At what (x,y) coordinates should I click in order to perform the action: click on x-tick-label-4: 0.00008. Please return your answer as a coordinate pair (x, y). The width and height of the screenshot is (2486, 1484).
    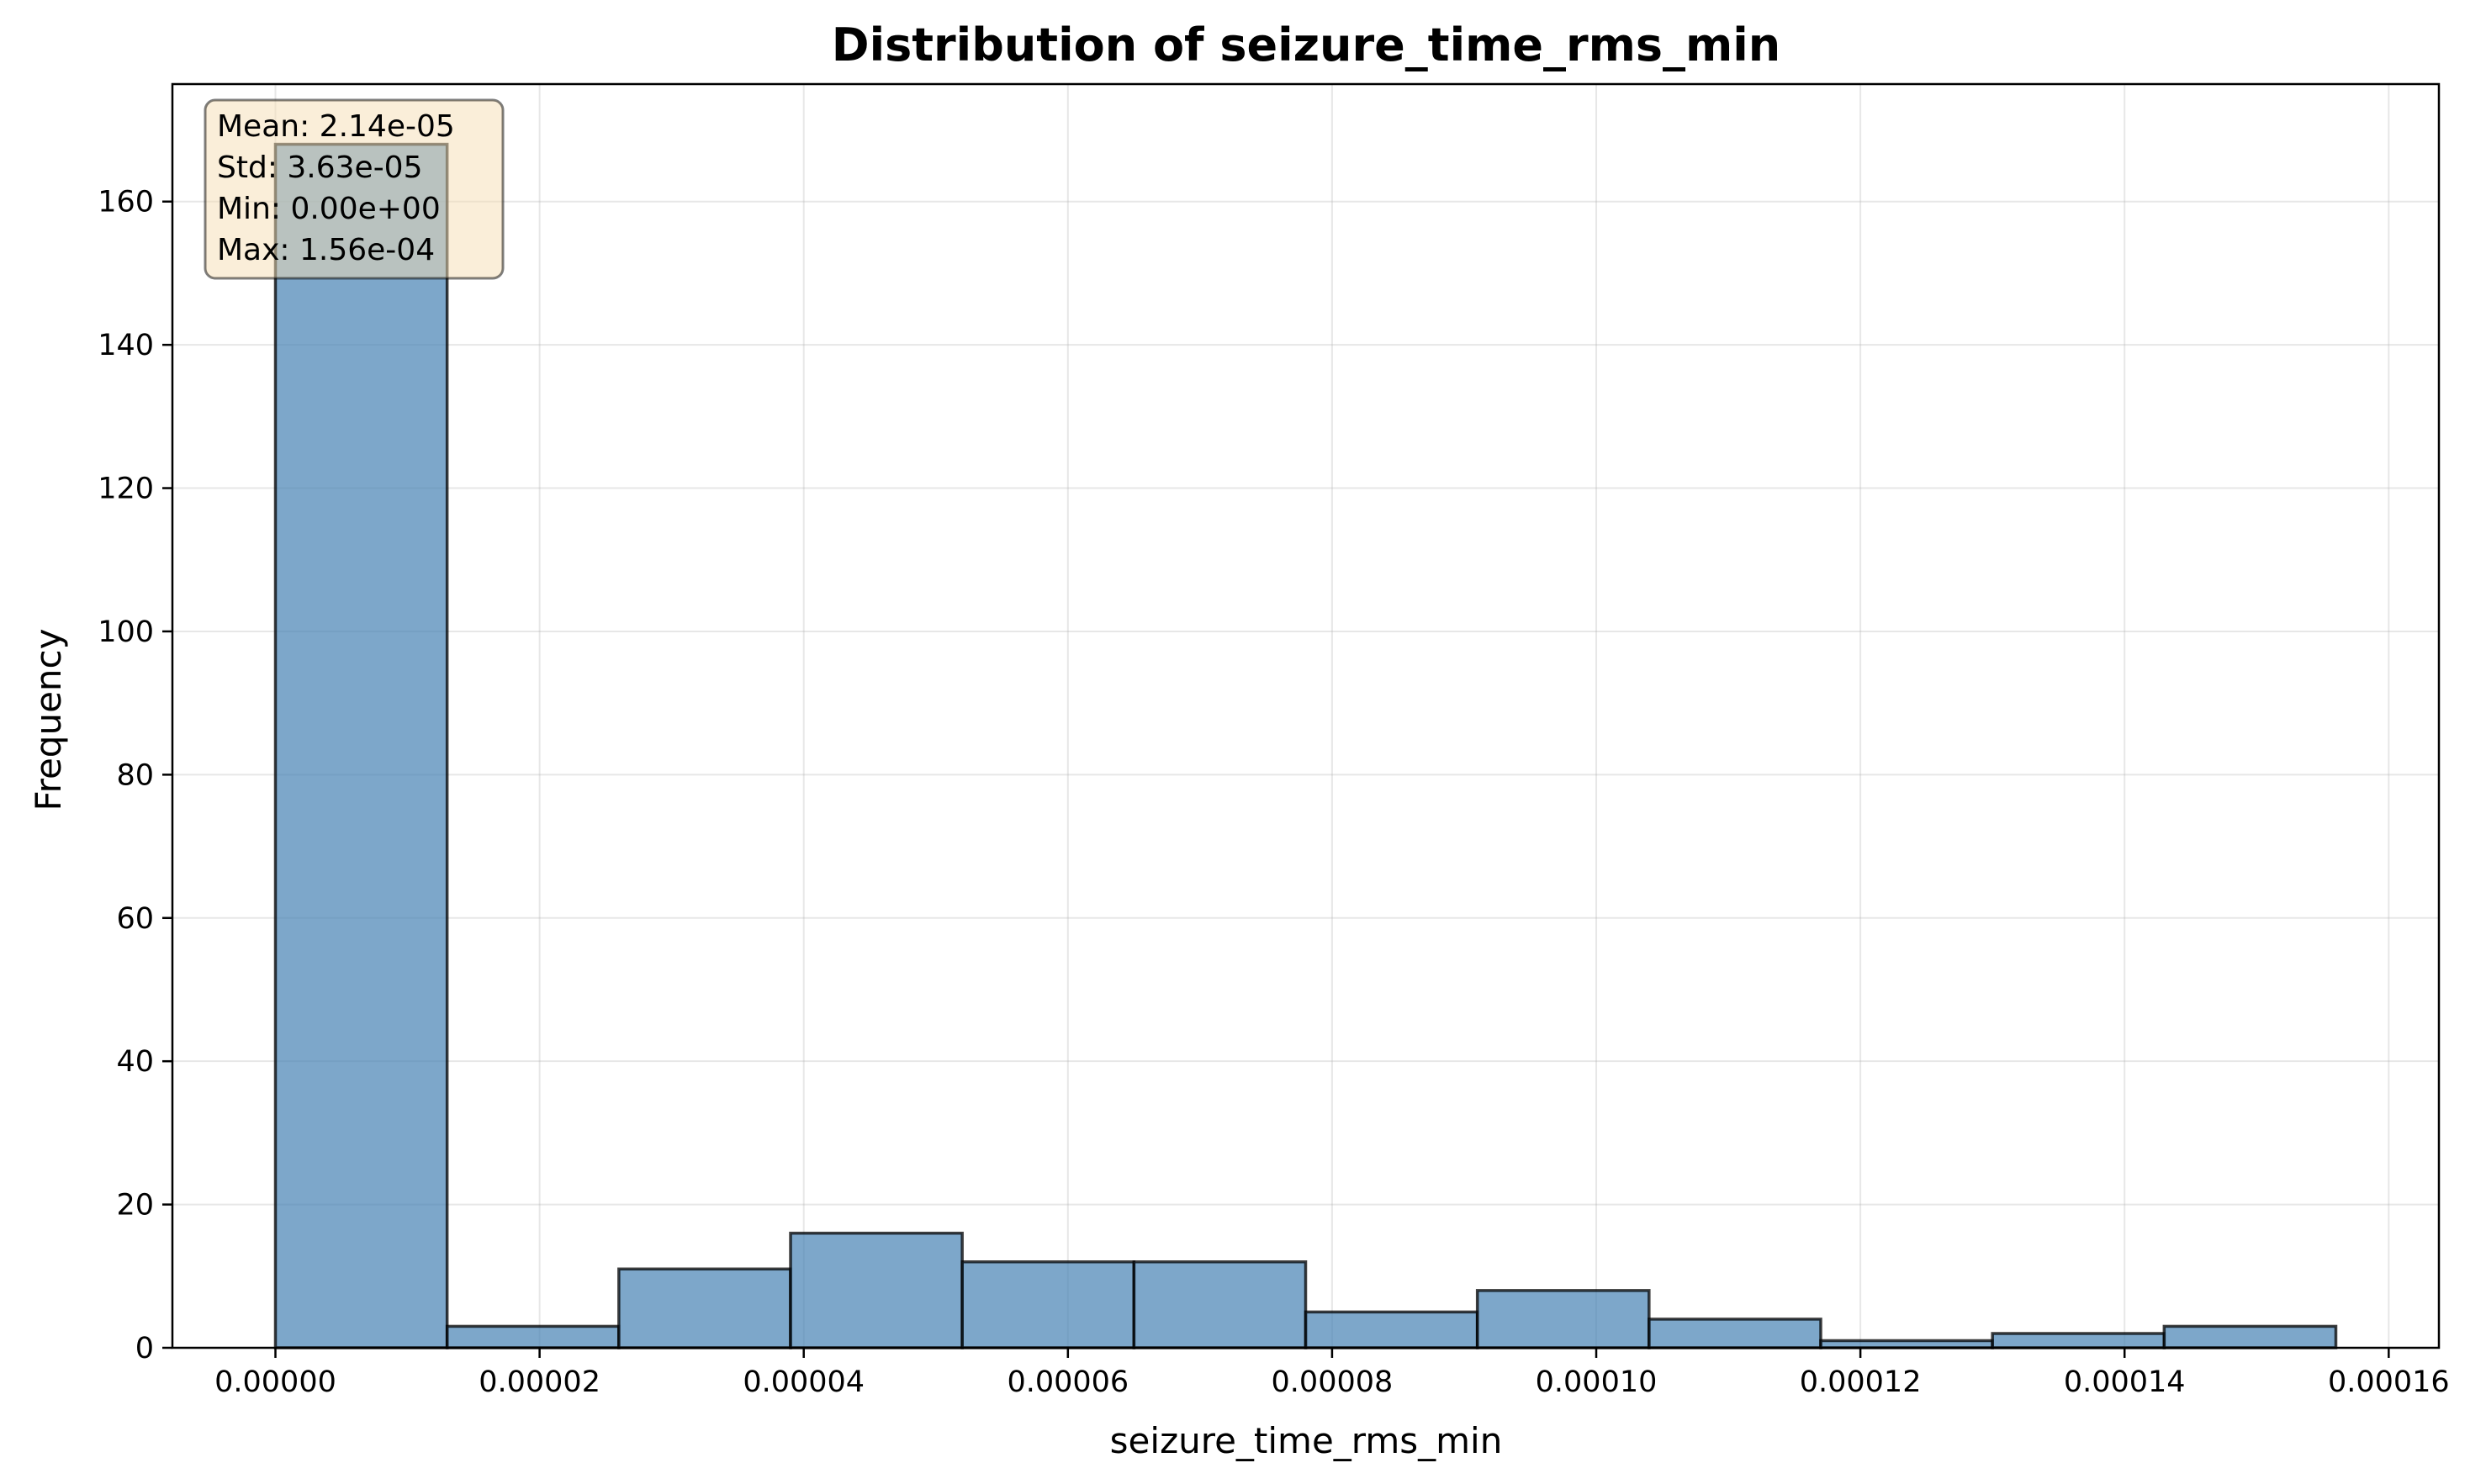
    Looking at the image, I should click on (1333, 1382).